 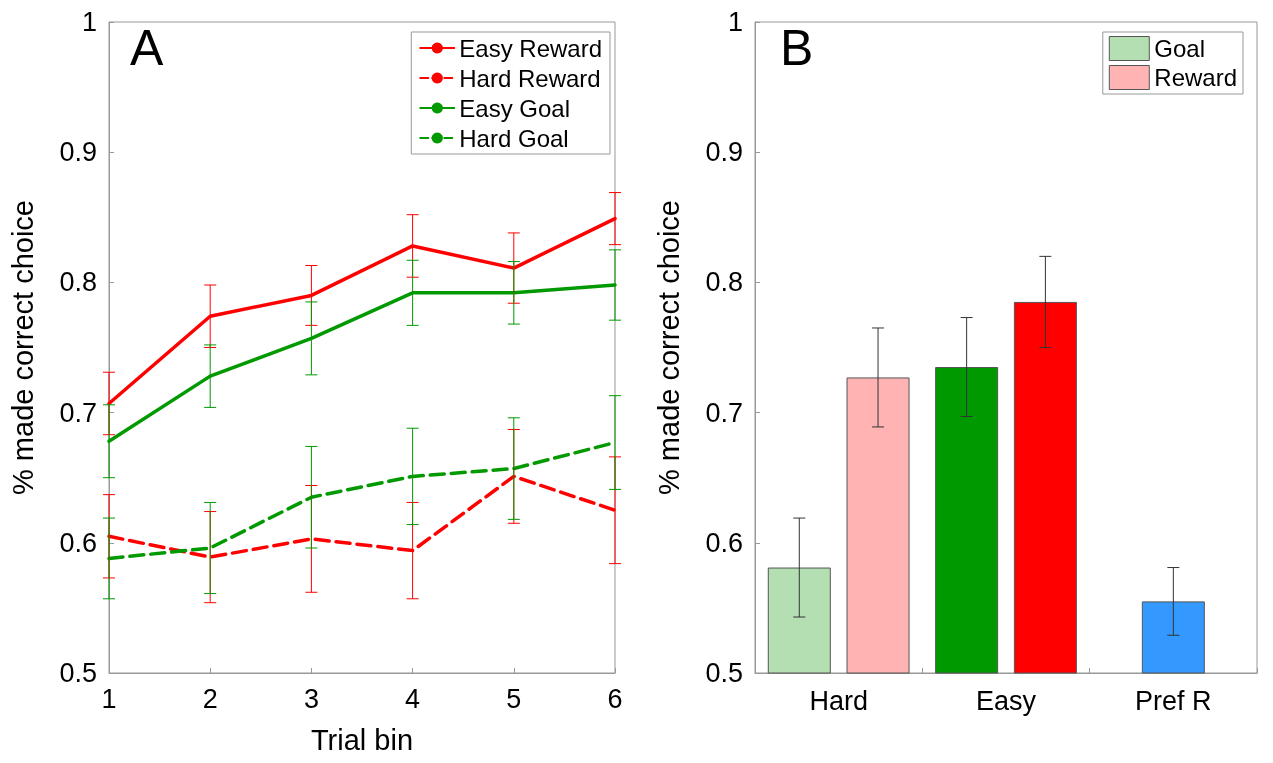 I want to click on x-tick-label: 2, so click(x=210, y=698).